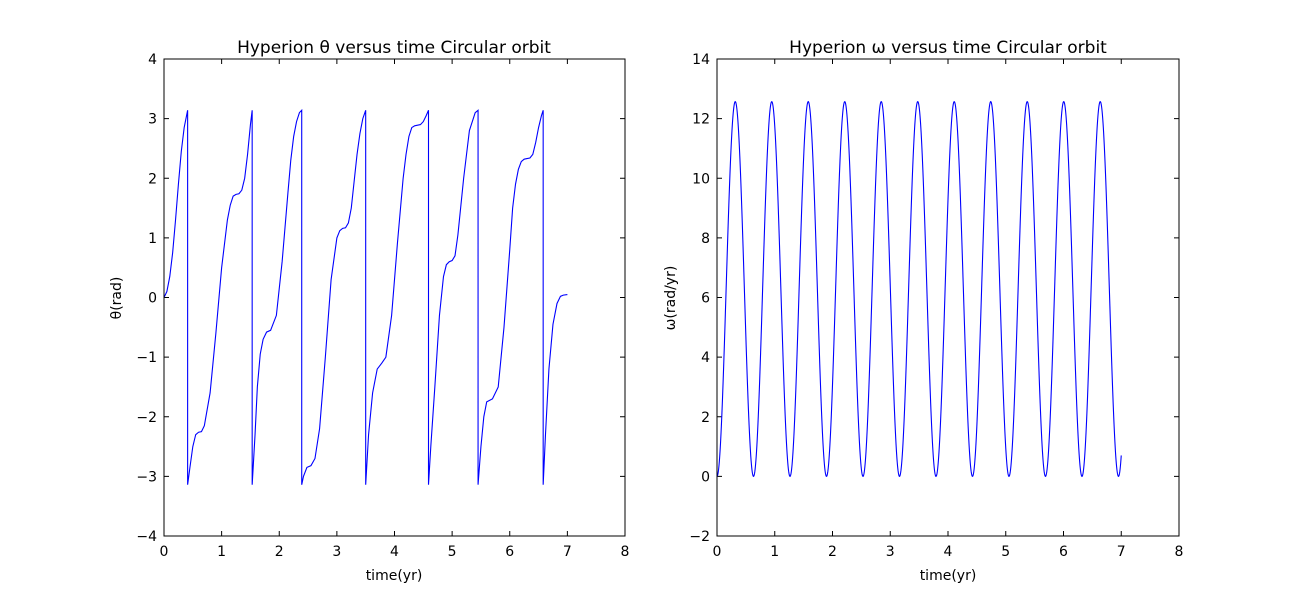 The width and height of the screenshot is (1310, 596). Describe the element at coordinates (705, 418) in the screenshot. I see `omega-y-tick-label: 2` at that location.